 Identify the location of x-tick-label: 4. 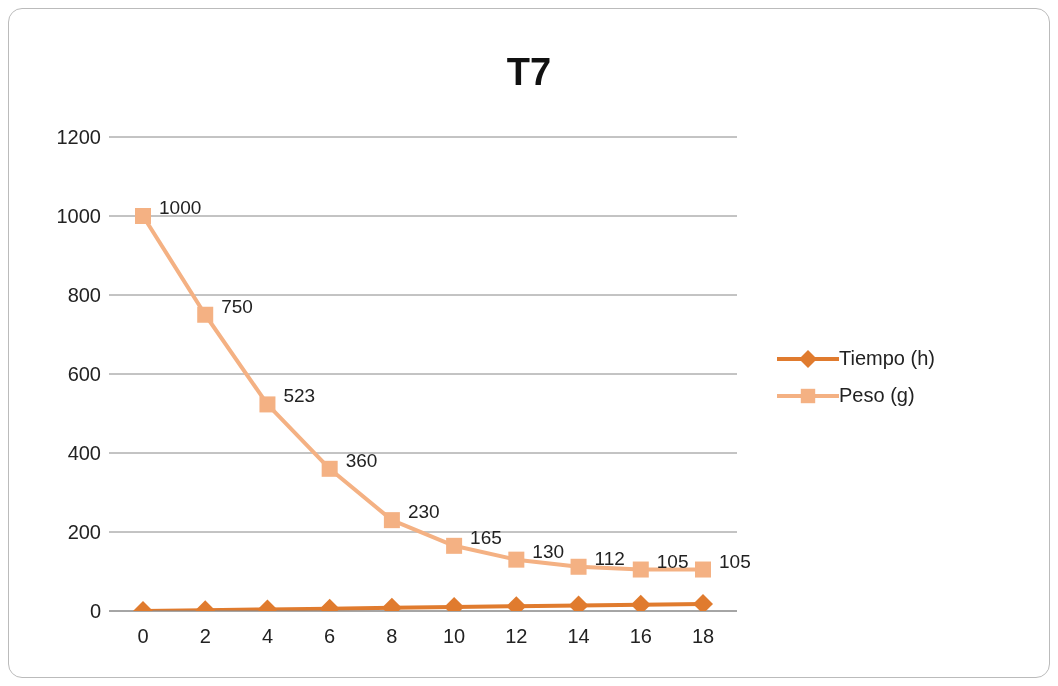
(267, 636).